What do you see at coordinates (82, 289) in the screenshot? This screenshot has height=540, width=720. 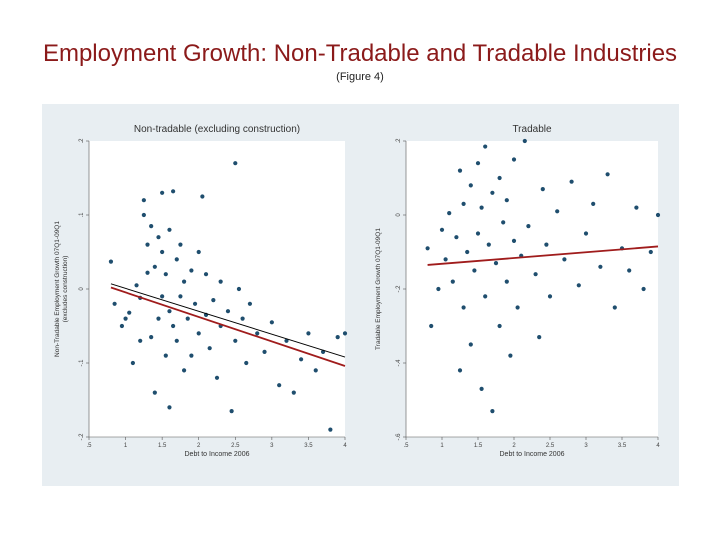 I see `y-tick-label: 0` at bounding box center [82, 289].